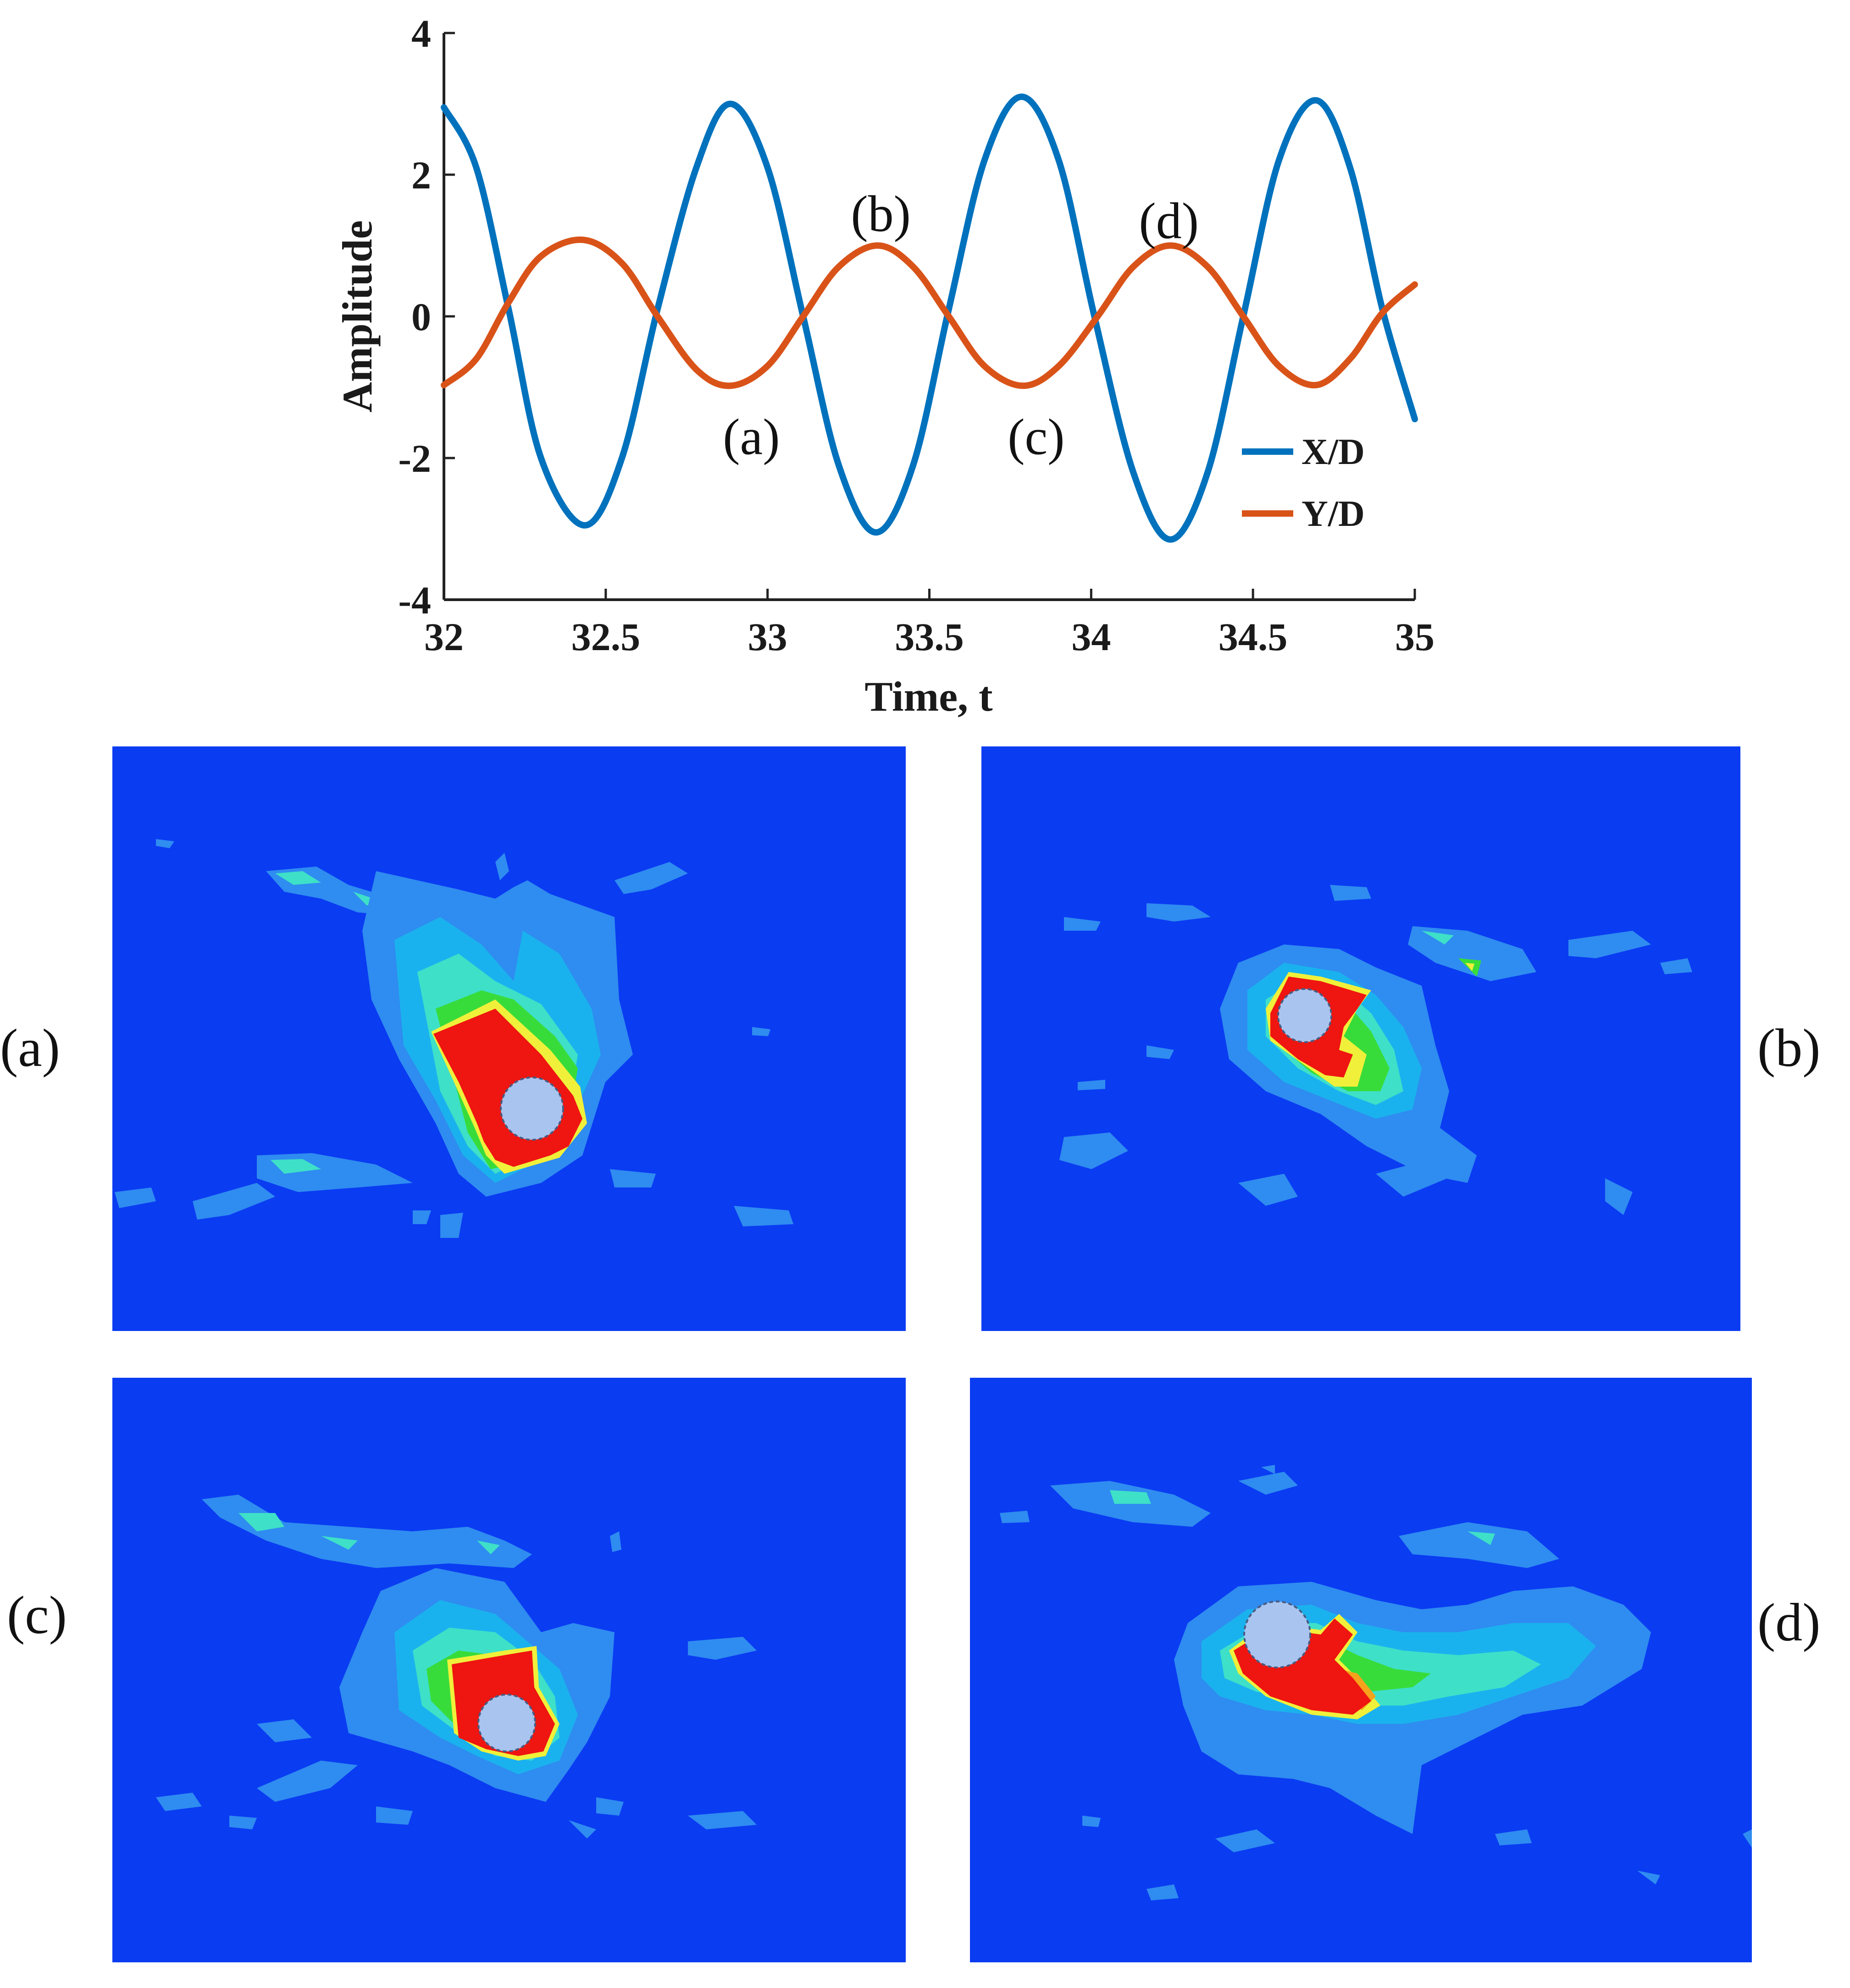 The width and height of the screenshot is (1850, 1988). I want to click on panel-label-d: (d), so click(1789, 1622).